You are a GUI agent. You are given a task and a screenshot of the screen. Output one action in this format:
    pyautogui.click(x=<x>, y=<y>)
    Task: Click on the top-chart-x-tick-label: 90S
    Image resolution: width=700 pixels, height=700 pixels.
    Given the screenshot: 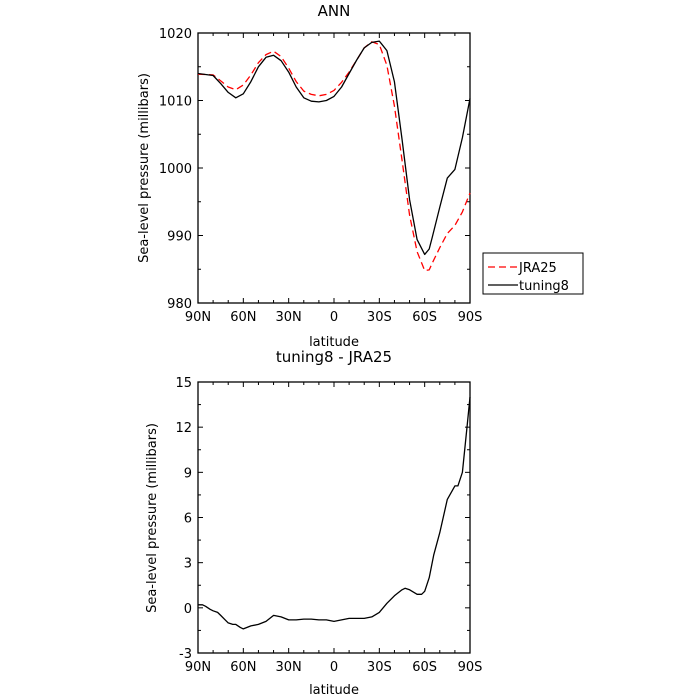 What is the action you would take?
    pyautogui.click(x=470, y=317)
    